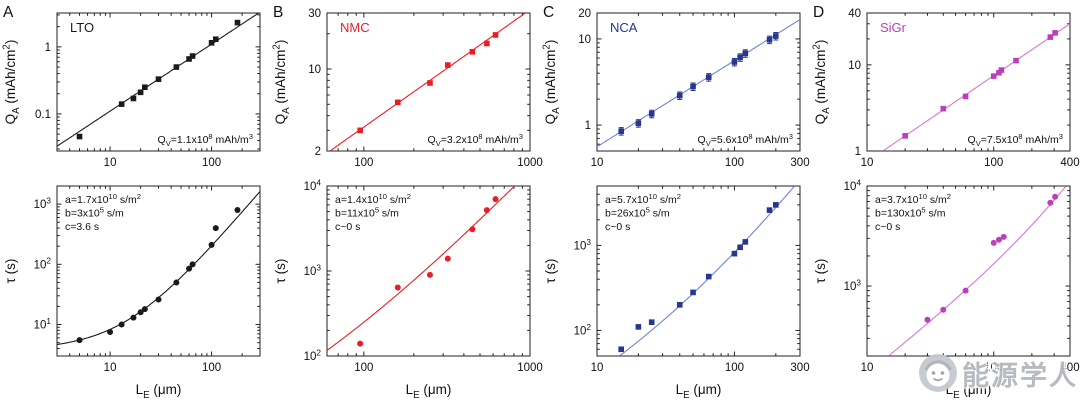 The image size is (1080, 402). What do you see at coordinates (588, 126) in the screenshot?
I see `y-tick-label: 1` at bounding box center [588, 126].